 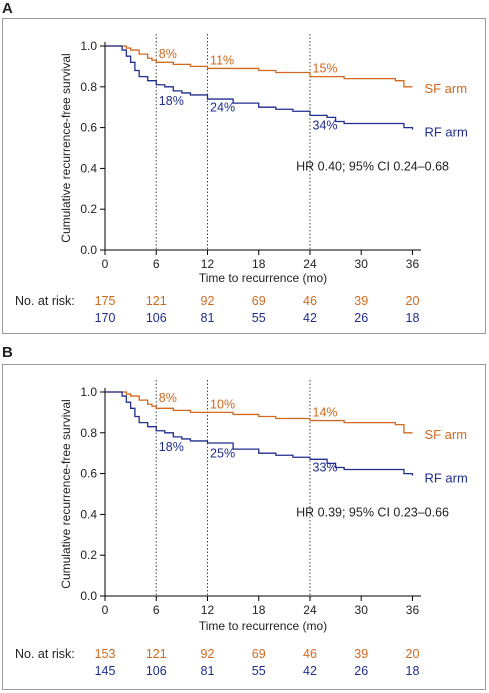 I want to click on panel-a-at-risk-sf: 69, so click(x=259, y=301).